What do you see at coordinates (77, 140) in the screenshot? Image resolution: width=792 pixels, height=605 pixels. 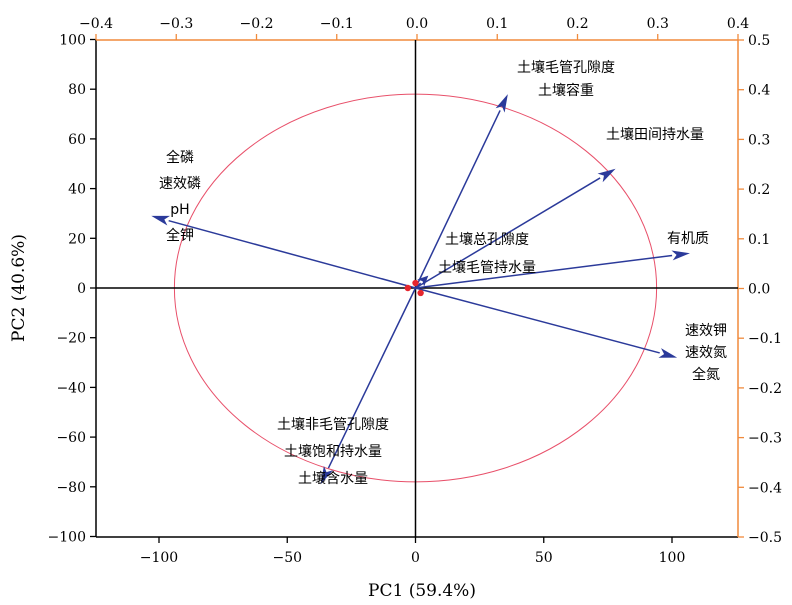 I see `y-tick-label: 60` at bounding box center [77, 140].